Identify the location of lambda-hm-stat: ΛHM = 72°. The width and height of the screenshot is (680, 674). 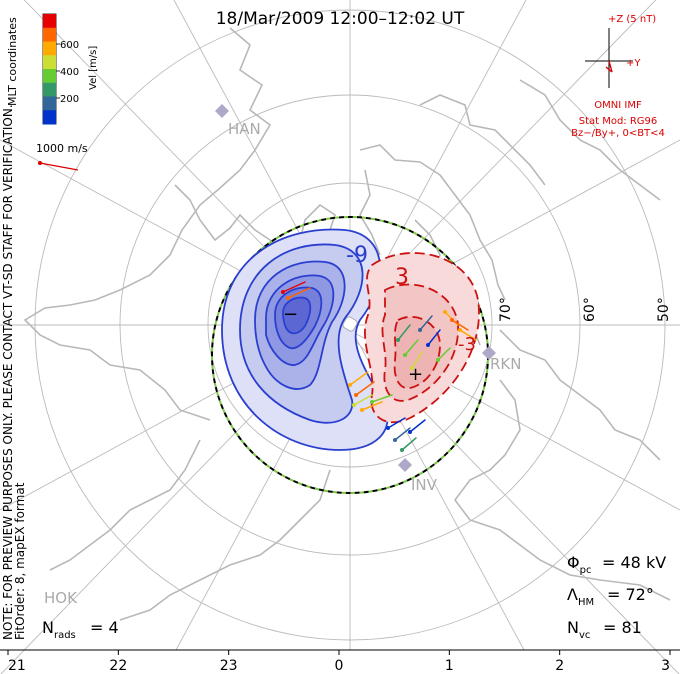
(610, 596).